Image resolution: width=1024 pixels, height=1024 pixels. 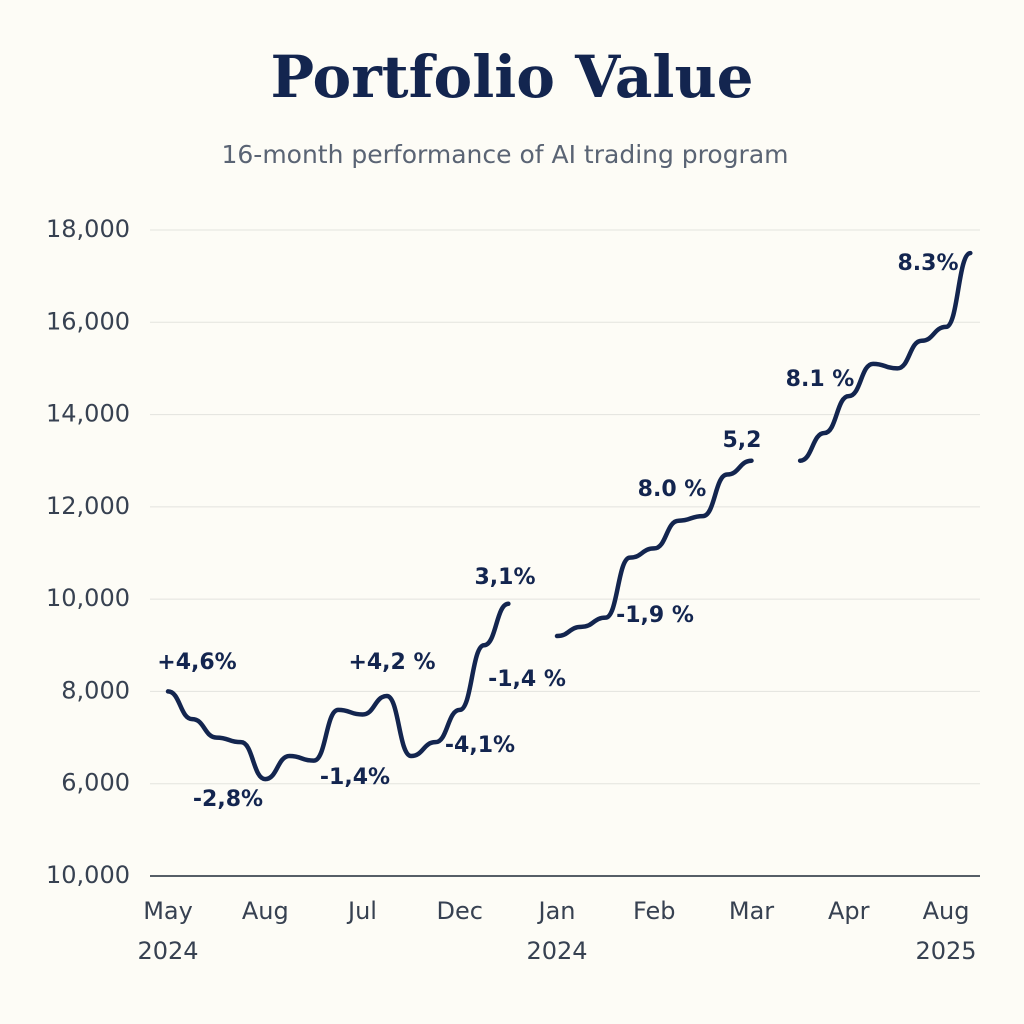 I want to click on annotation: 5,2, so click(x=742, y=440).